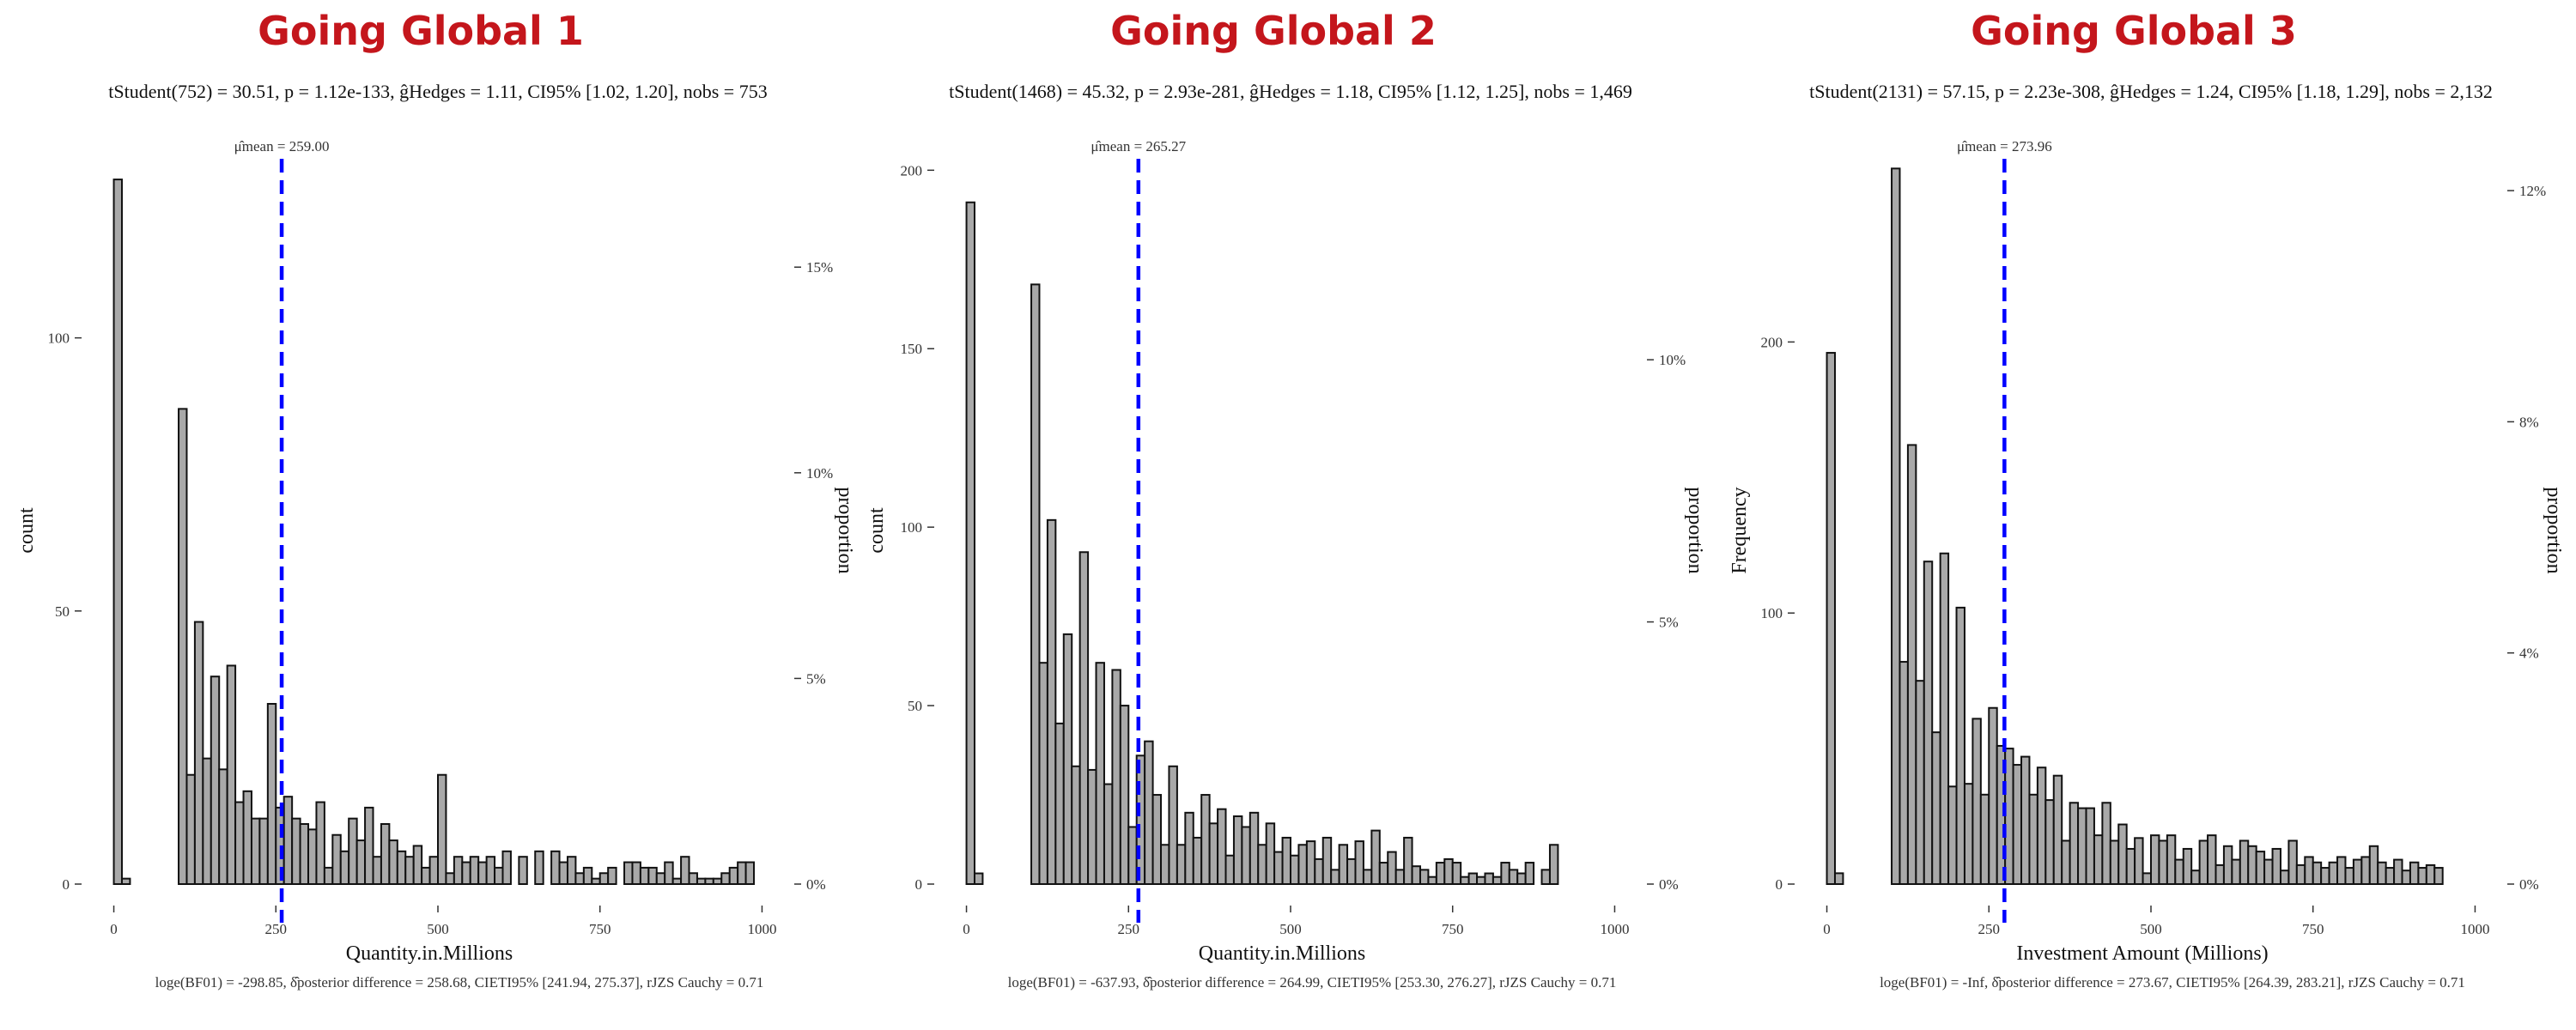  What do you see at coordinates (66, 884) in the screenshot?
I see `y-tick-label: 0` at bounding box center [66, 884].